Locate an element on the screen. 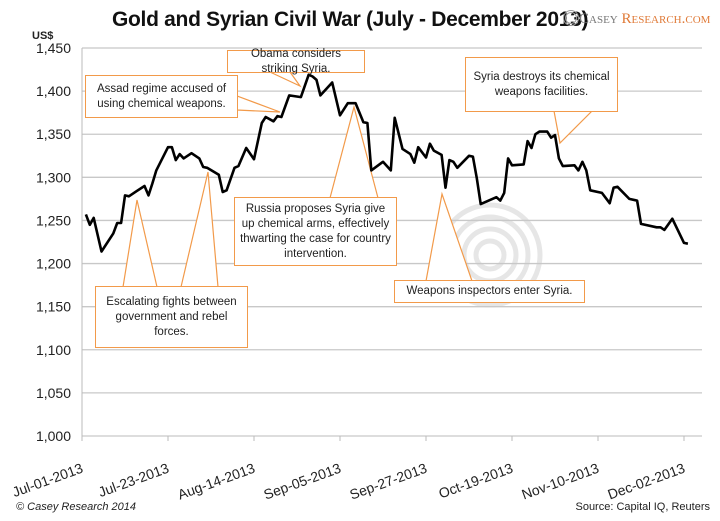 The width and height of the screenshot is (720, 521). x-tick-label: Jul-01-2013 is located at coordinates (47, 480).